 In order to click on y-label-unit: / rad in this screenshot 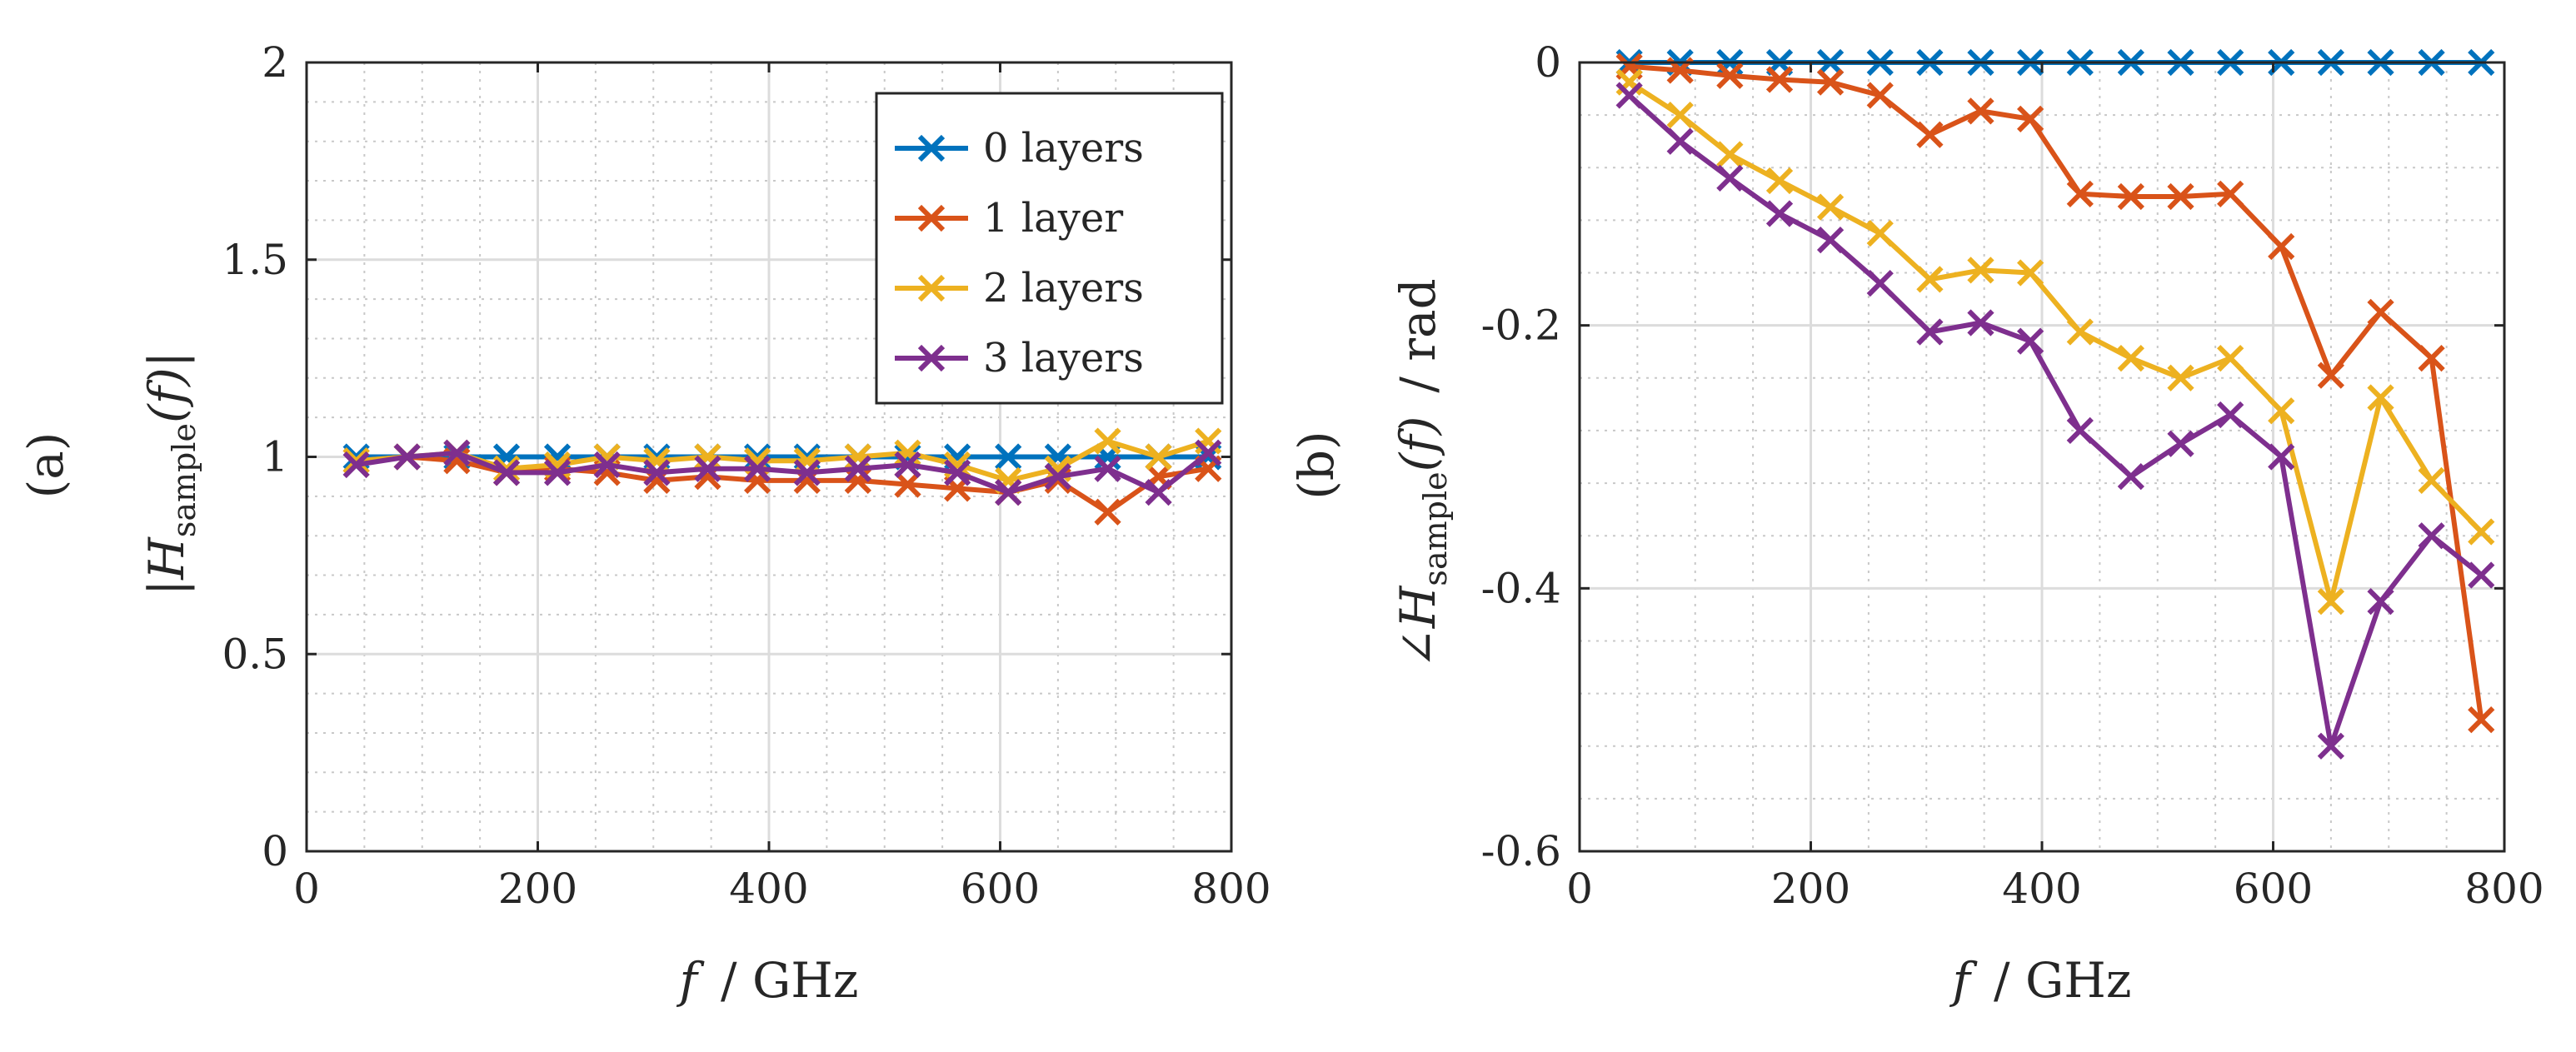, I will do `click(1418, 335)`.